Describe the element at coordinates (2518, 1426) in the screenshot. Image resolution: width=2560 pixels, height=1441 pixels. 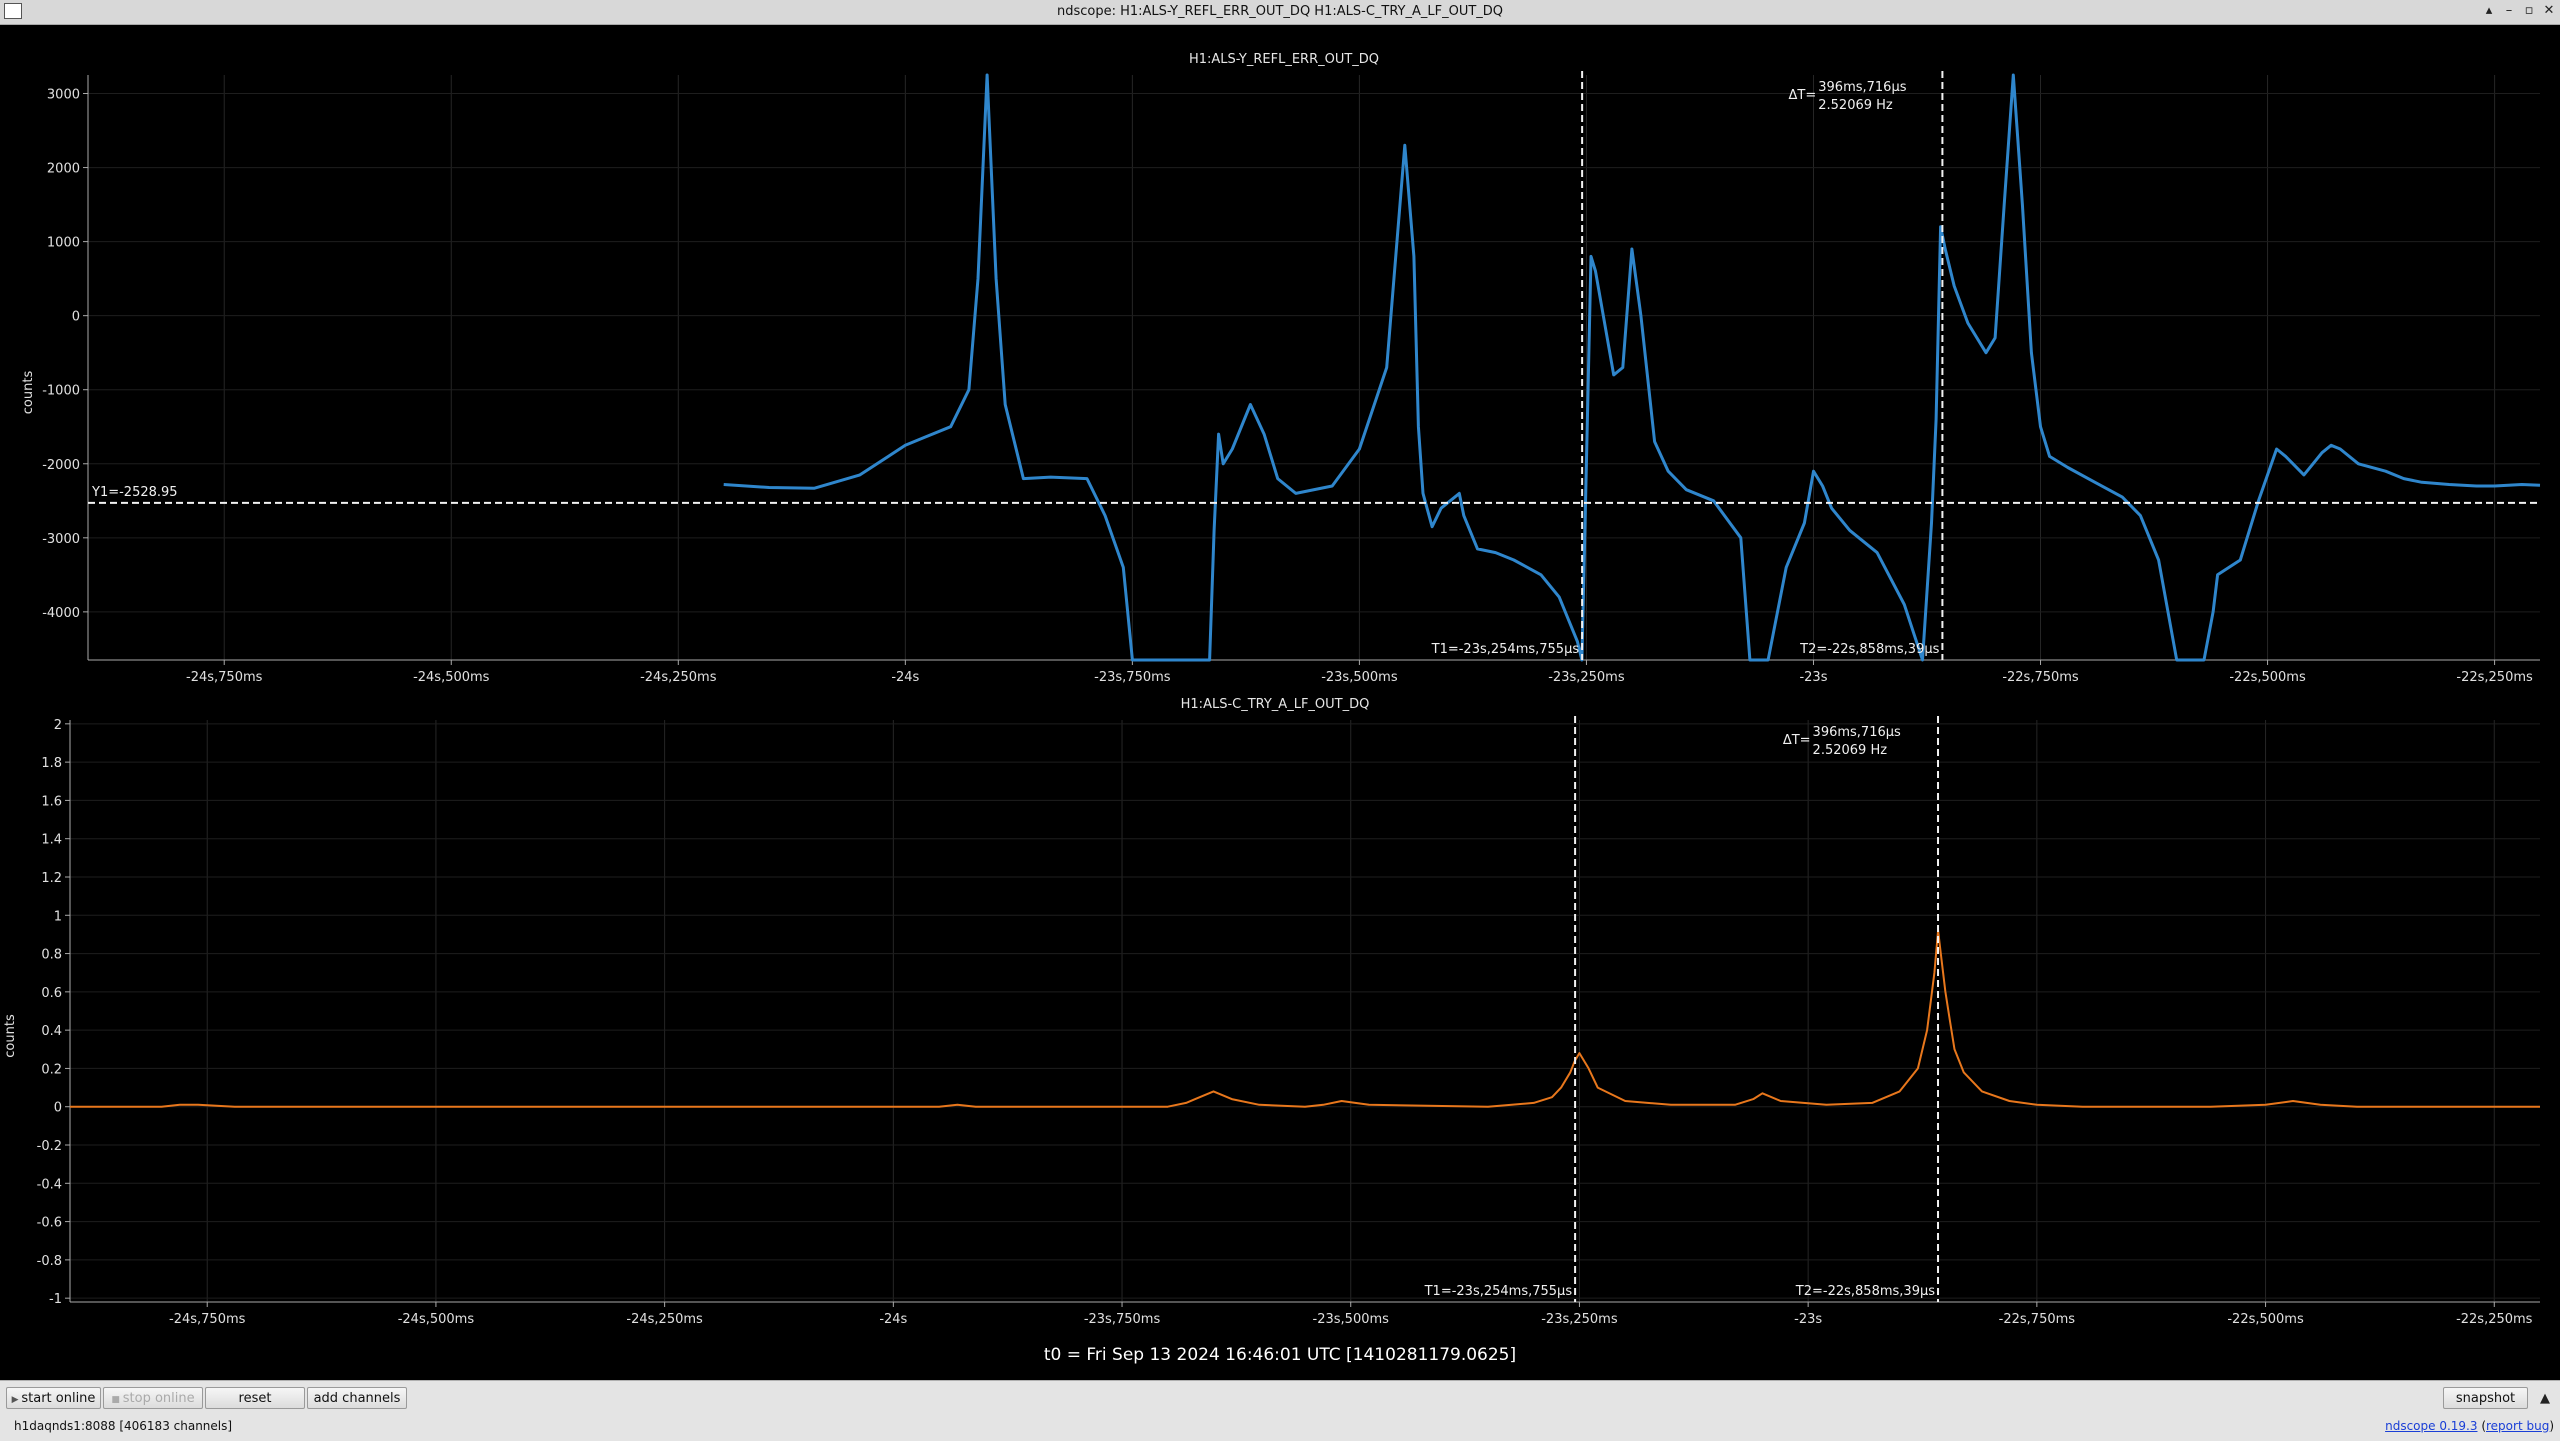
I see `report-bug-link: report bug` at that location.